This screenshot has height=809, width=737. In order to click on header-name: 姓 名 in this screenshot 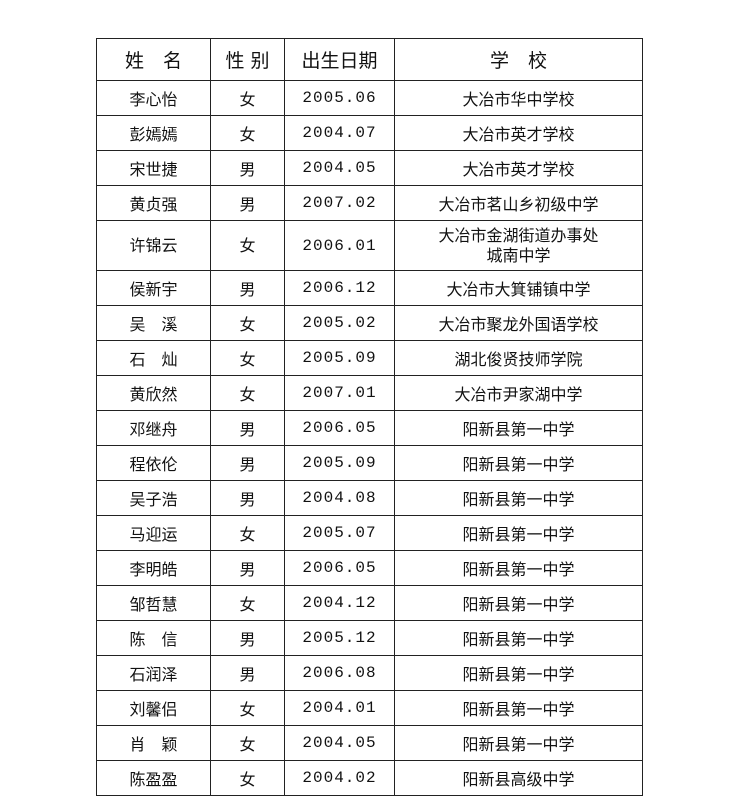, I will do `click(153, 59)`.